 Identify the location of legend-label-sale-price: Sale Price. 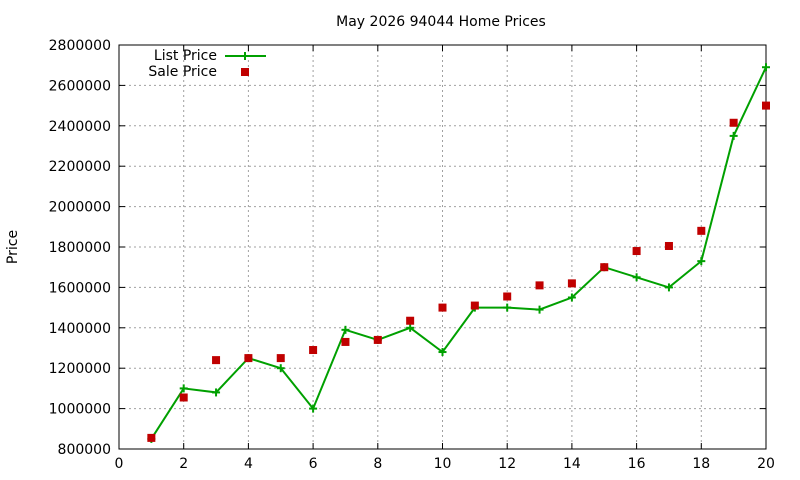
(182, 72).